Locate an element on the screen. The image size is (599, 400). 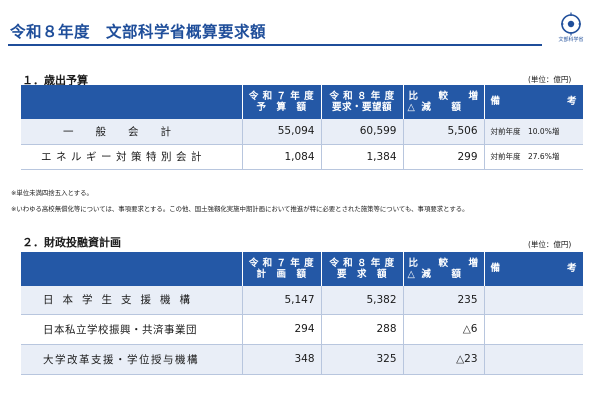
logo-caption: 文部科学省 is located at coordinates (571, 40).